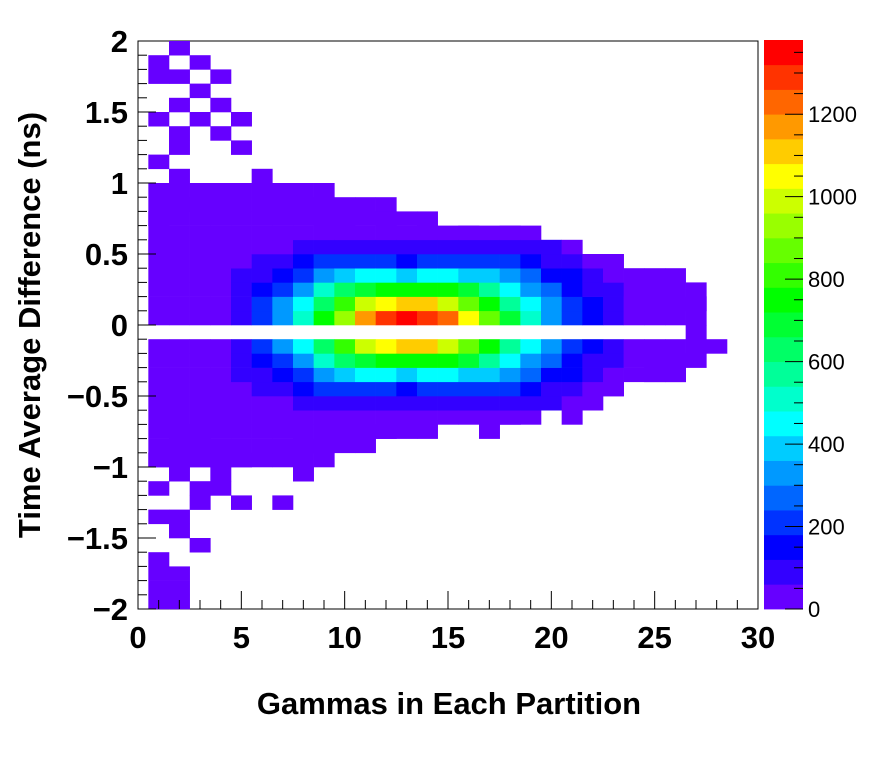  I want to click on palette-tick-label: 600, so click(826, 362).